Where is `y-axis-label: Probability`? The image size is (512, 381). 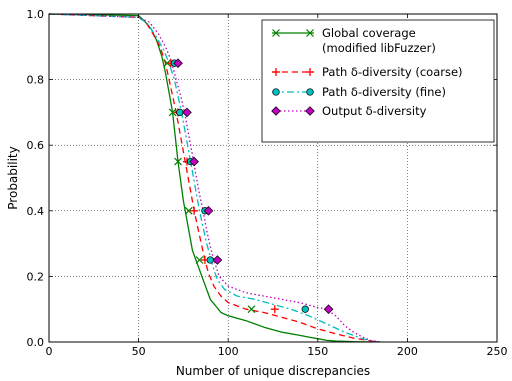
y-axis-label: Probability is located at coordinates (13, 177).